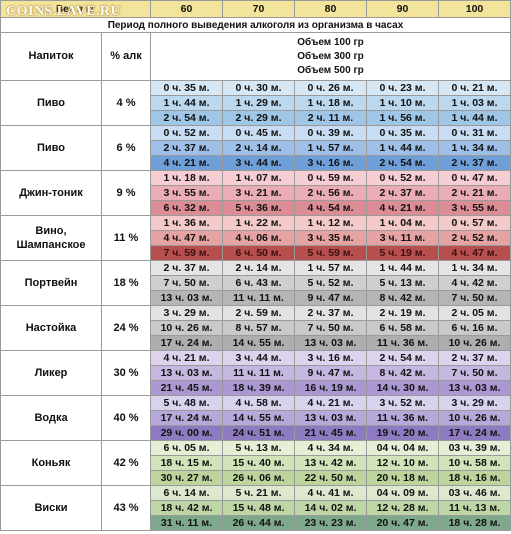  I want to click on time-cell: 5 ч. 36 м., so click(258, 208).